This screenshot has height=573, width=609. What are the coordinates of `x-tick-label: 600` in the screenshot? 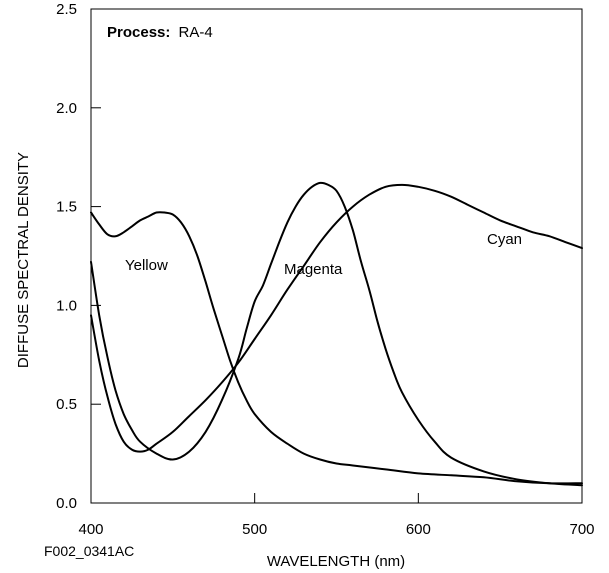 It's located at (418, 529).